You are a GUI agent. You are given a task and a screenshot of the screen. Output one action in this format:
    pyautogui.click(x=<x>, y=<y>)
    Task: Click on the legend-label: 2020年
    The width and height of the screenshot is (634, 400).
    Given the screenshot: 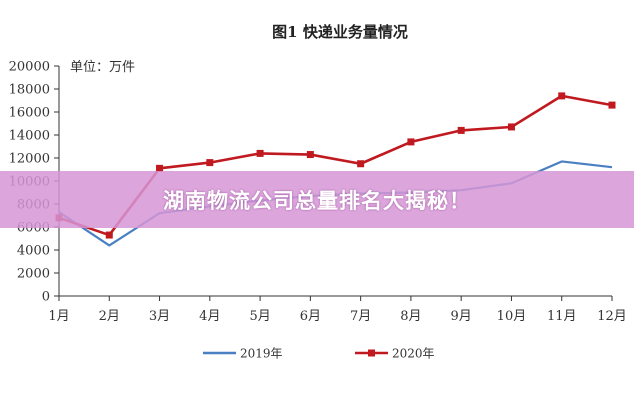 What is the action you would take?
    pyautogui.click(x=413, y=354)
    